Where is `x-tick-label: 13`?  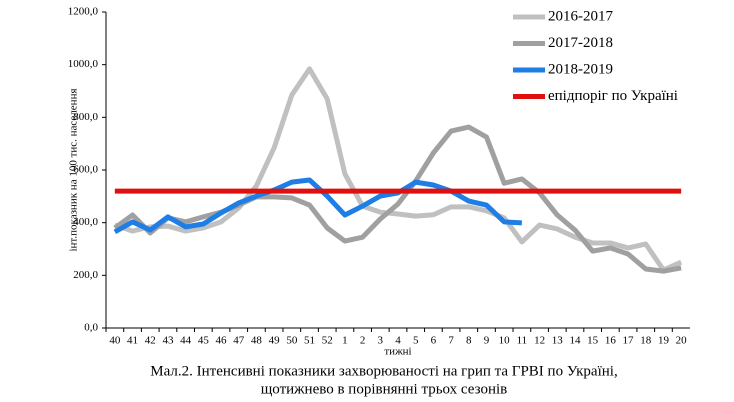 x-tick-label: 13 is located at coordinates (558, 341).